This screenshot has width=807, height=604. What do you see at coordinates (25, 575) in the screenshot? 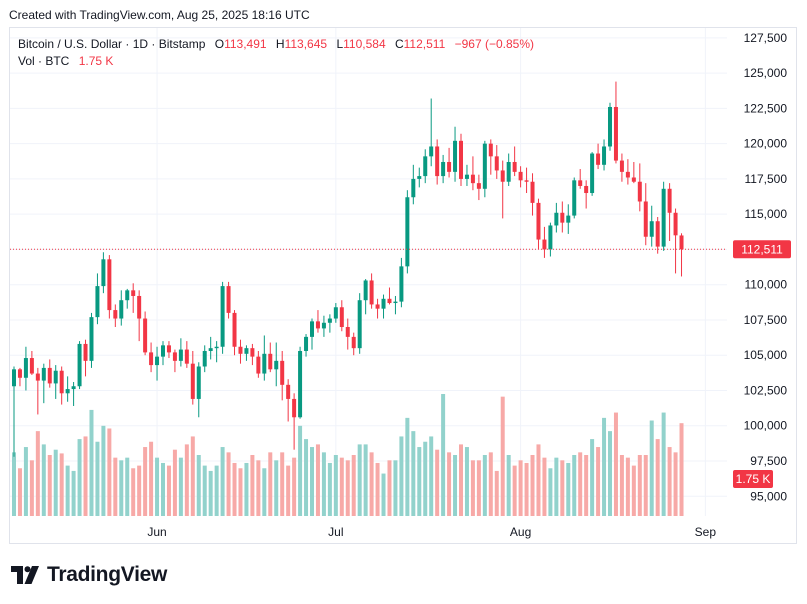
I see `tradingview-logo-icon` at bounding box center [25, 575].